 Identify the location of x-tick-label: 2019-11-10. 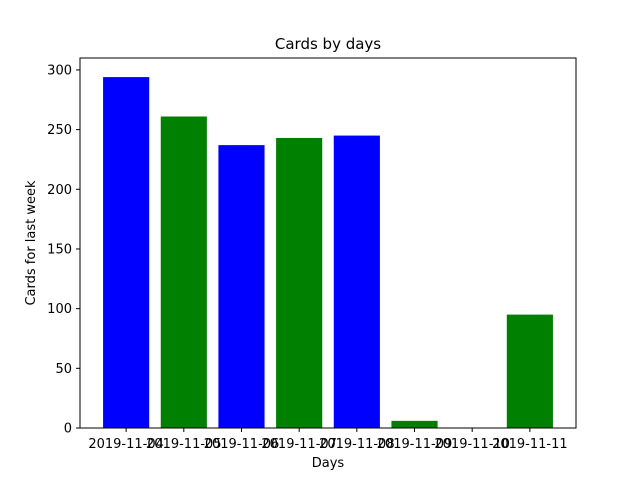
(472, 444).